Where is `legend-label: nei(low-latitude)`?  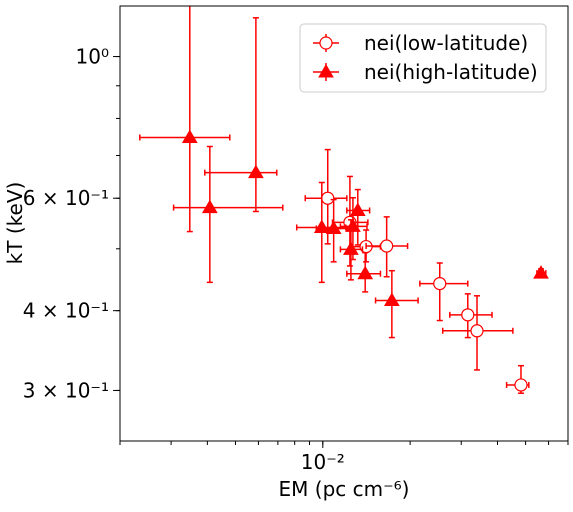 legend-label: nei(low-latitude) is located at coordinates (446, 43).